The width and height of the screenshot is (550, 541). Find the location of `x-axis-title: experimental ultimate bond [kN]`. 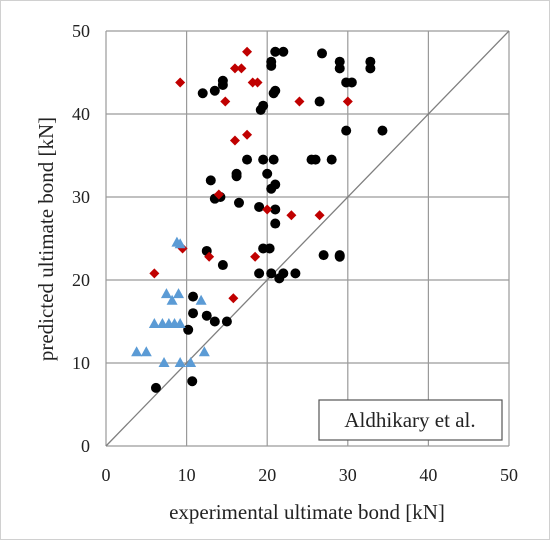

x-axis-title: experimental ultimate bond [kN] is located at coordinates (307, 512).